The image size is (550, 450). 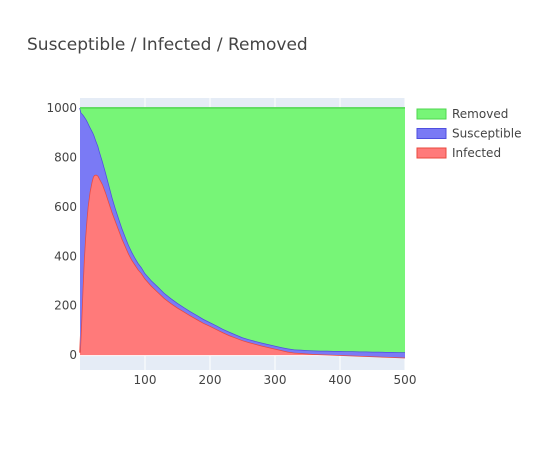 I want to click on x-tick-label: 200, so click(x=210, y=380).